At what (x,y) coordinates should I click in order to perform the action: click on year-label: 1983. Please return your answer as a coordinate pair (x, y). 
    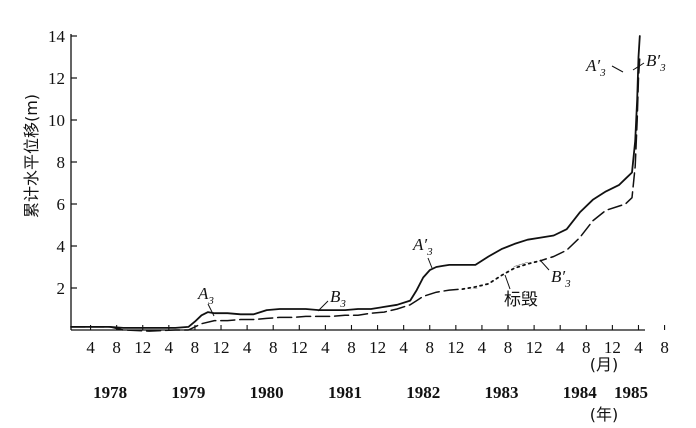
    Looking at the image, I should click on (502, 392).